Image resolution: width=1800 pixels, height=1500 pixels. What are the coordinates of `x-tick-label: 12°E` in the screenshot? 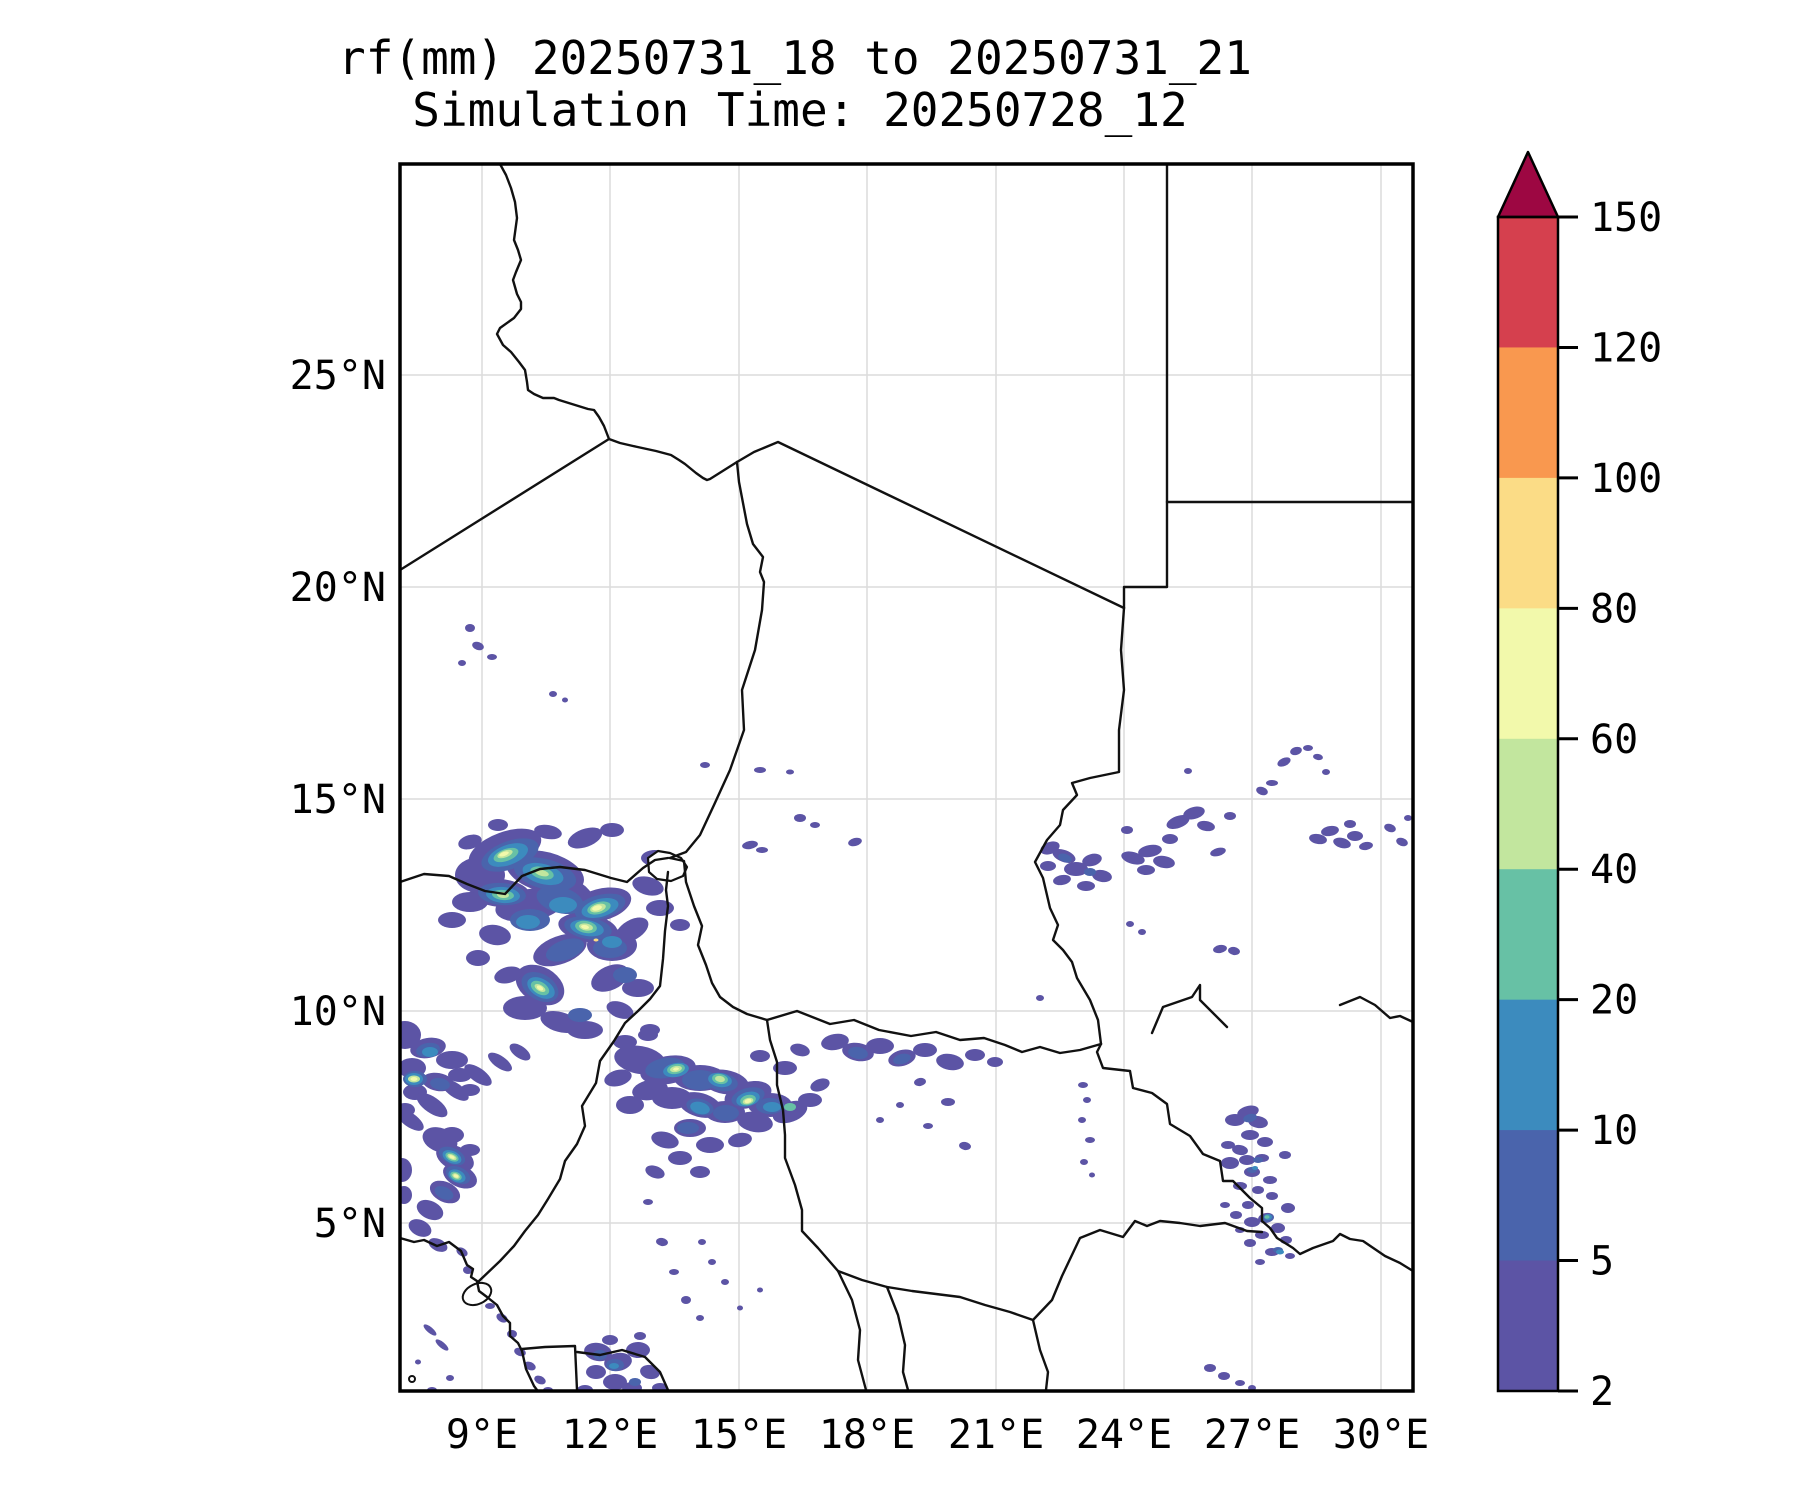 It's located at (610, 1435).